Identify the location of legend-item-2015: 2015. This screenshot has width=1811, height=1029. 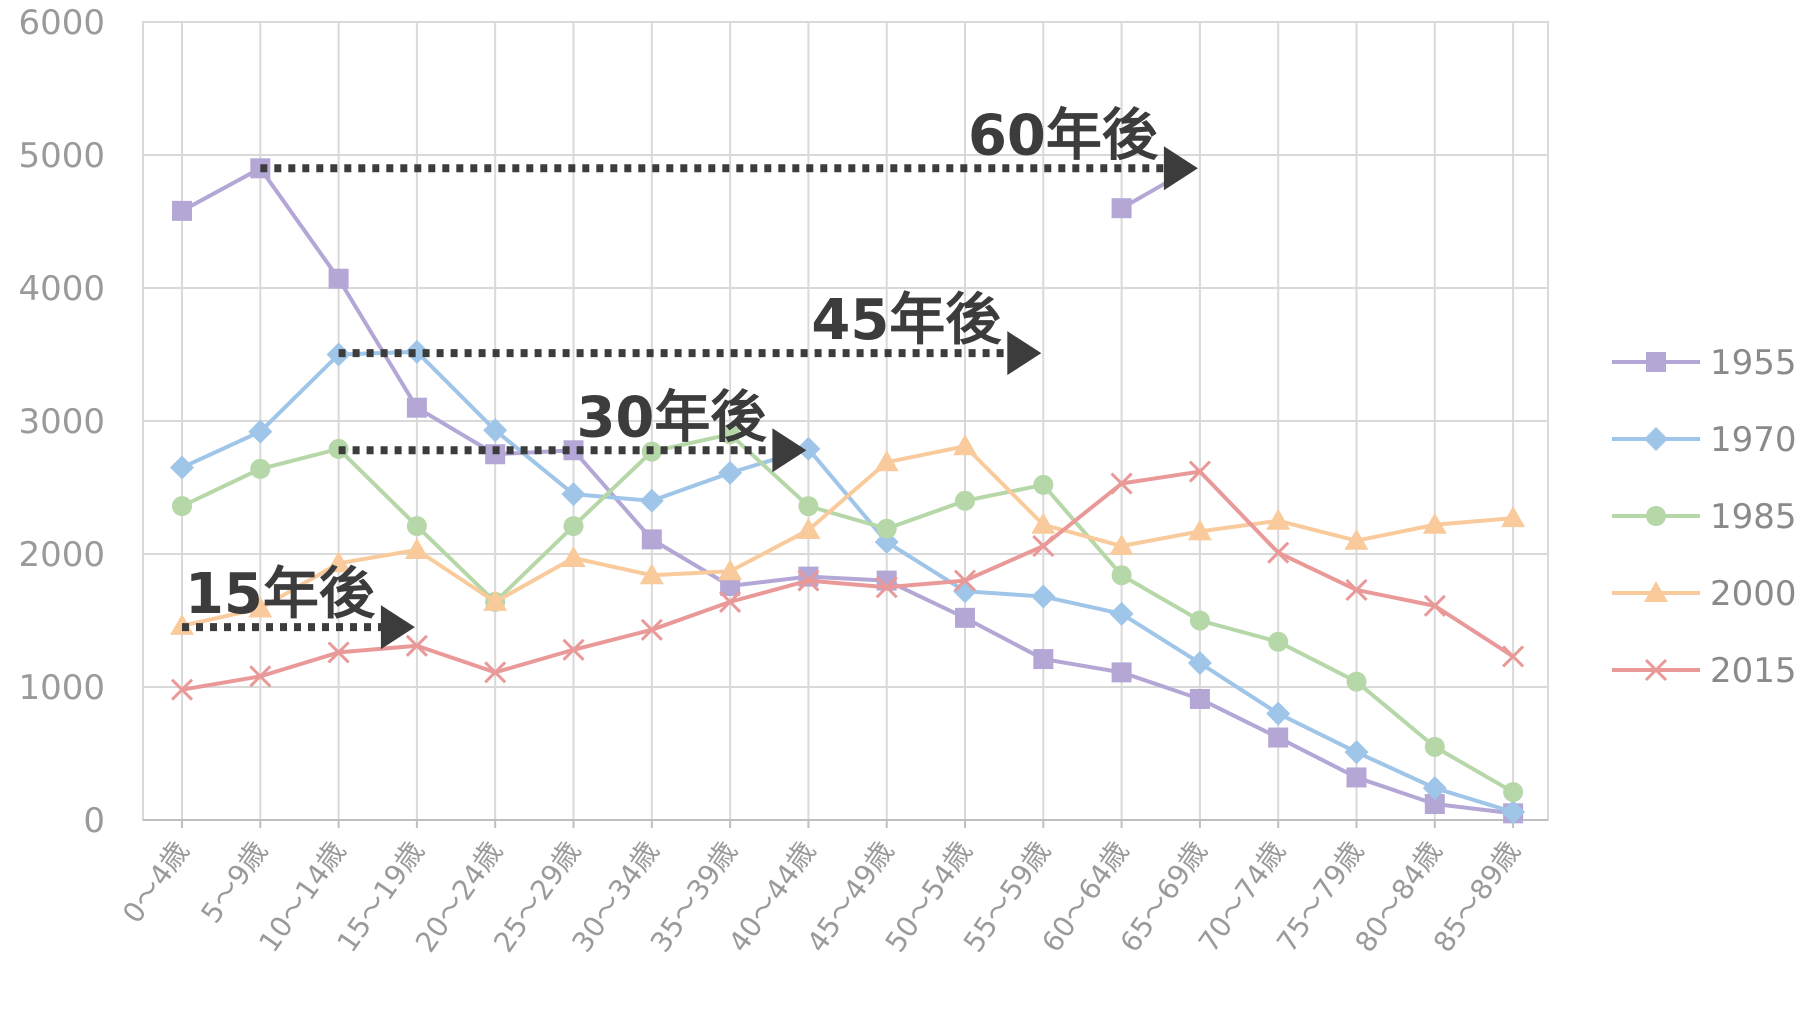
(1704, 671).